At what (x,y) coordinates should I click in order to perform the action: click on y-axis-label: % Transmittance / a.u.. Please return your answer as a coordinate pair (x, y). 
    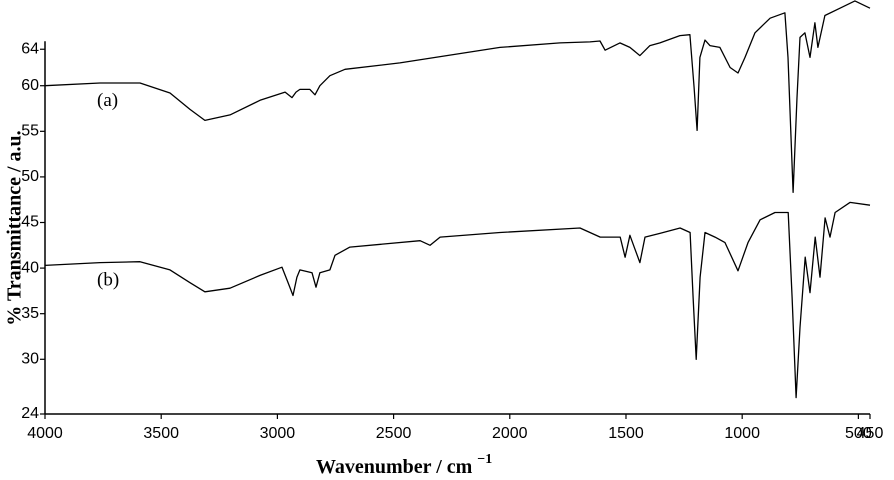
    Looking at the image, I should click on (15, 227).